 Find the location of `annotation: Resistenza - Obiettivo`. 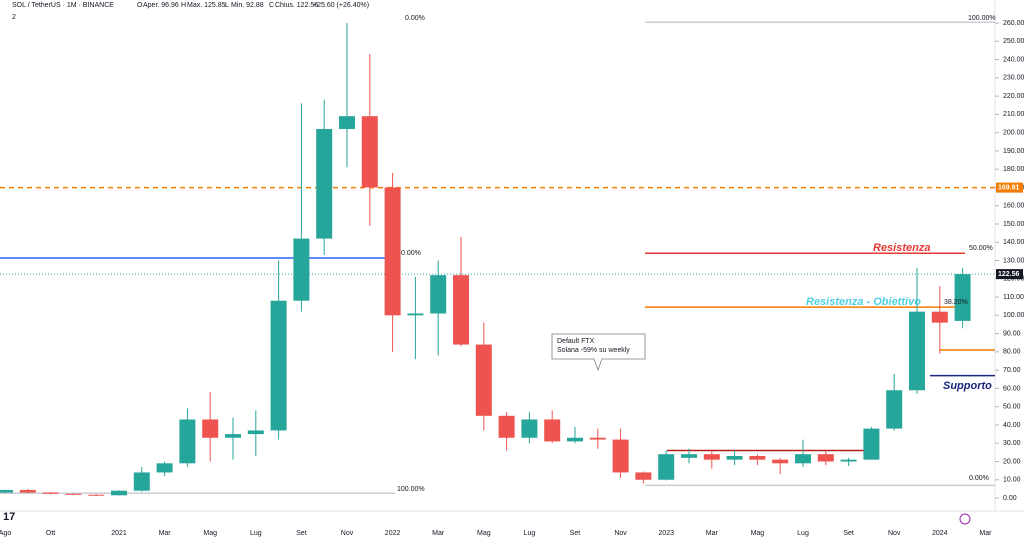

annotation: Resistenza - Obiettivo is located at coordinates (863, 302).